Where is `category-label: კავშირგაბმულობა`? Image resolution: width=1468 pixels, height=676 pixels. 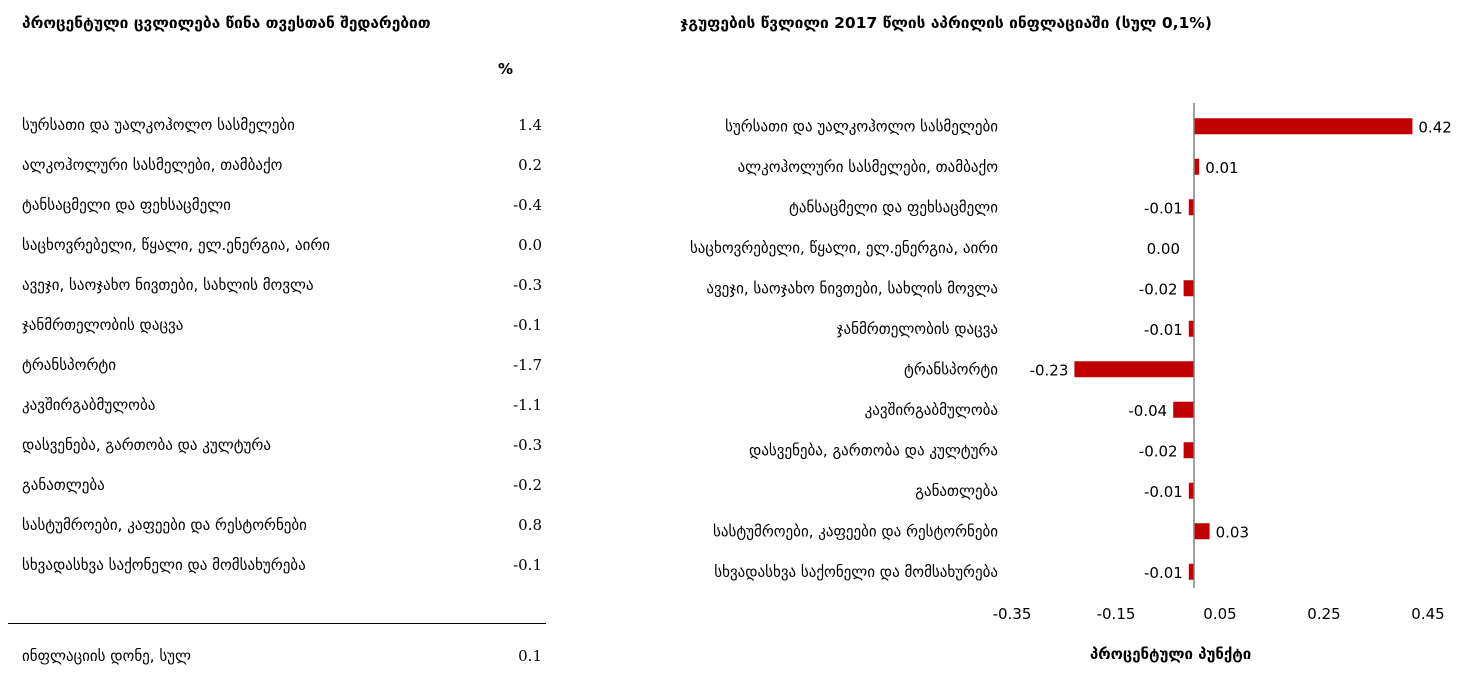 category-label: კავშირგაბმულობა is located at coordinates (931, 410).